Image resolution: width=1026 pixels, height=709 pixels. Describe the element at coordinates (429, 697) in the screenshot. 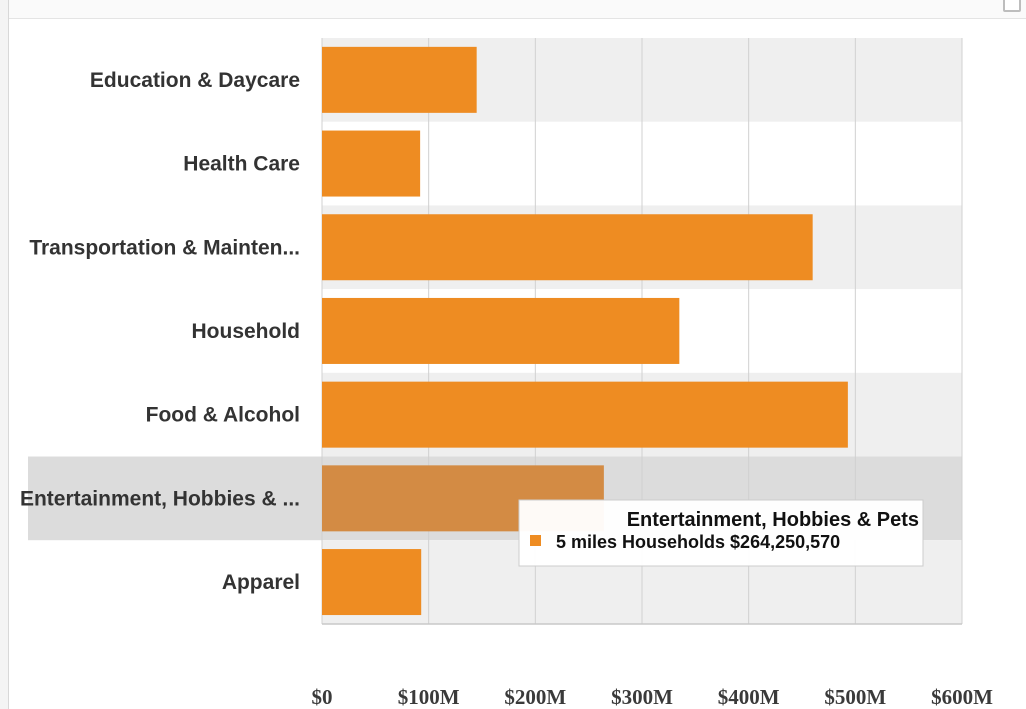

I see `x-tick-label: $100M` at that location.